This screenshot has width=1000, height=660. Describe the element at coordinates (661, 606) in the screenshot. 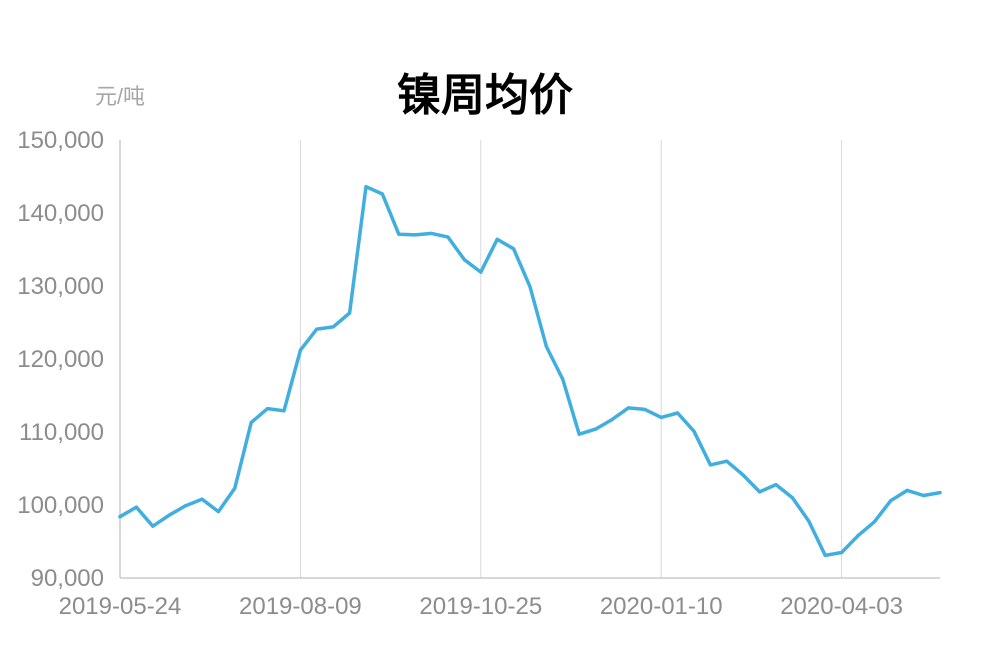

I see `x-tick-label: 2020-01-10` at that location.